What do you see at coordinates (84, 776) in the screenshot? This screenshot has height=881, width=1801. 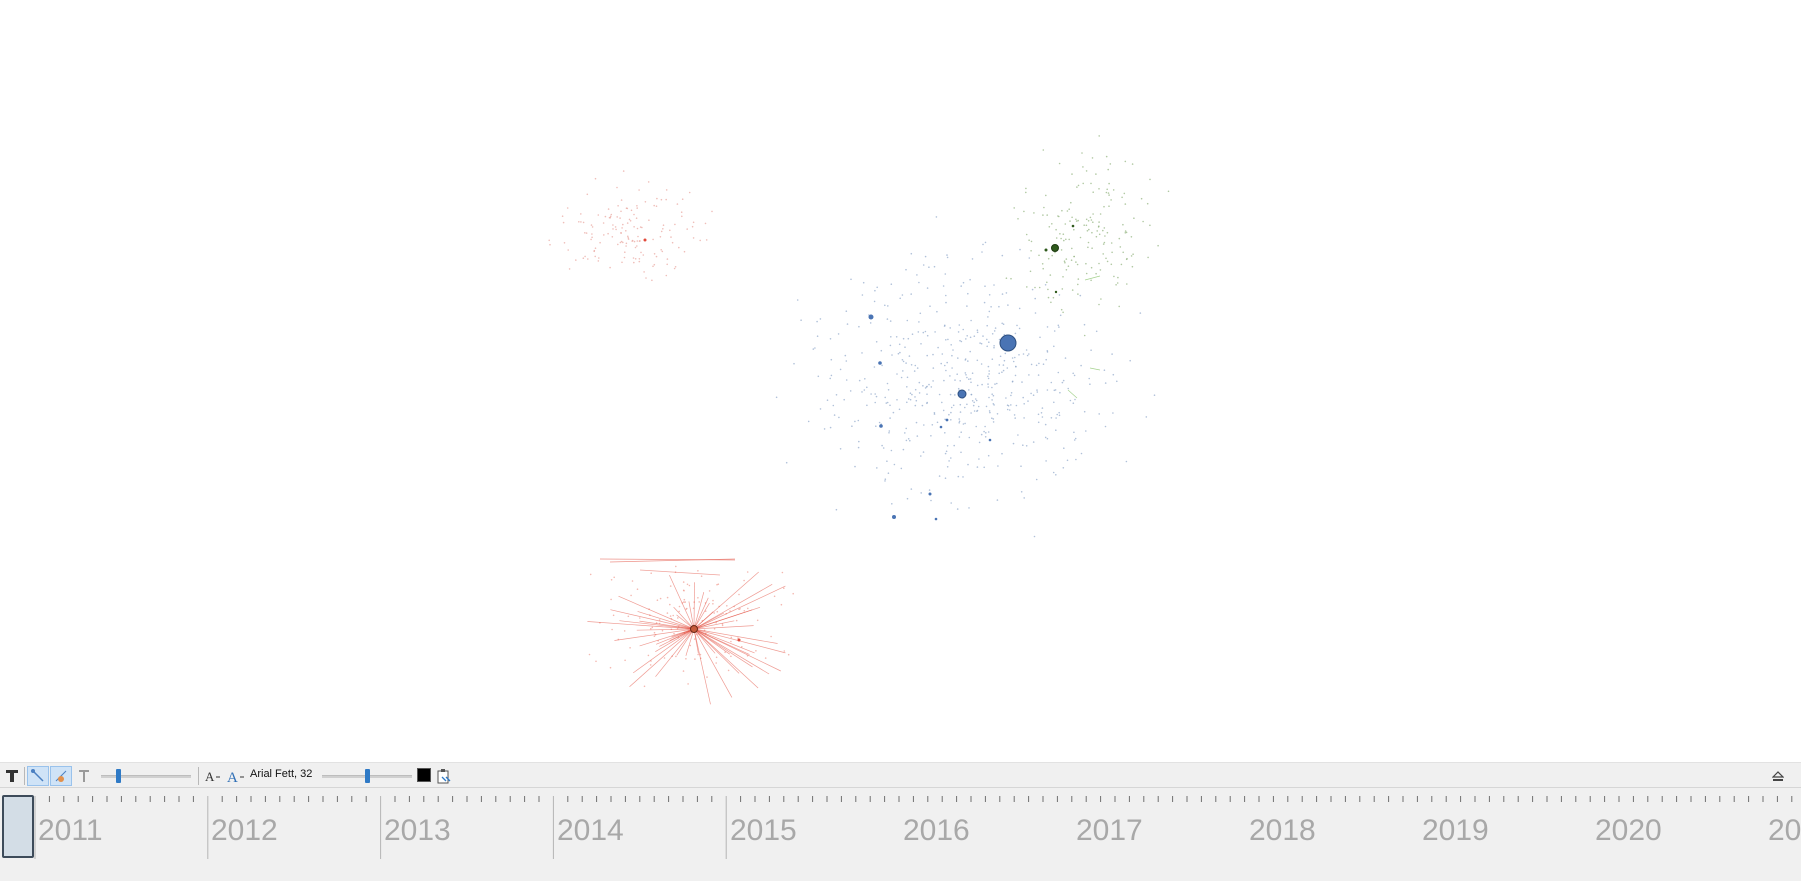 I see `label-text-button` at bounding box center [84, 776].